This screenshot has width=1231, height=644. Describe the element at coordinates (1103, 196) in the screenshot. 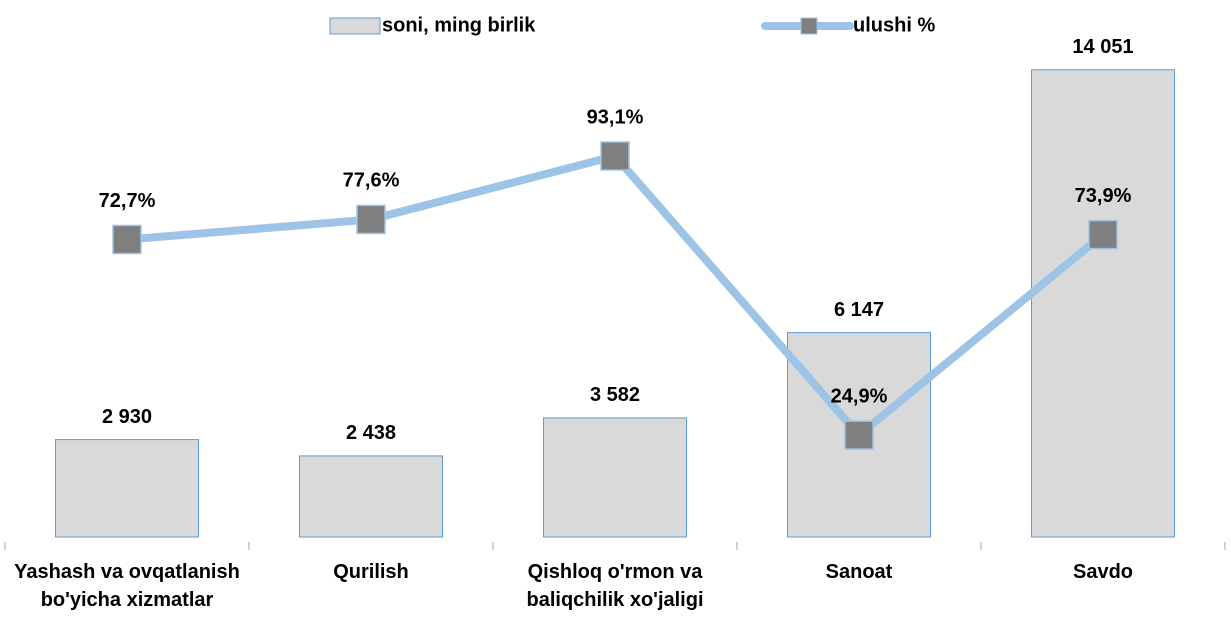

I see `line-value-label: 73,9%` at that location.